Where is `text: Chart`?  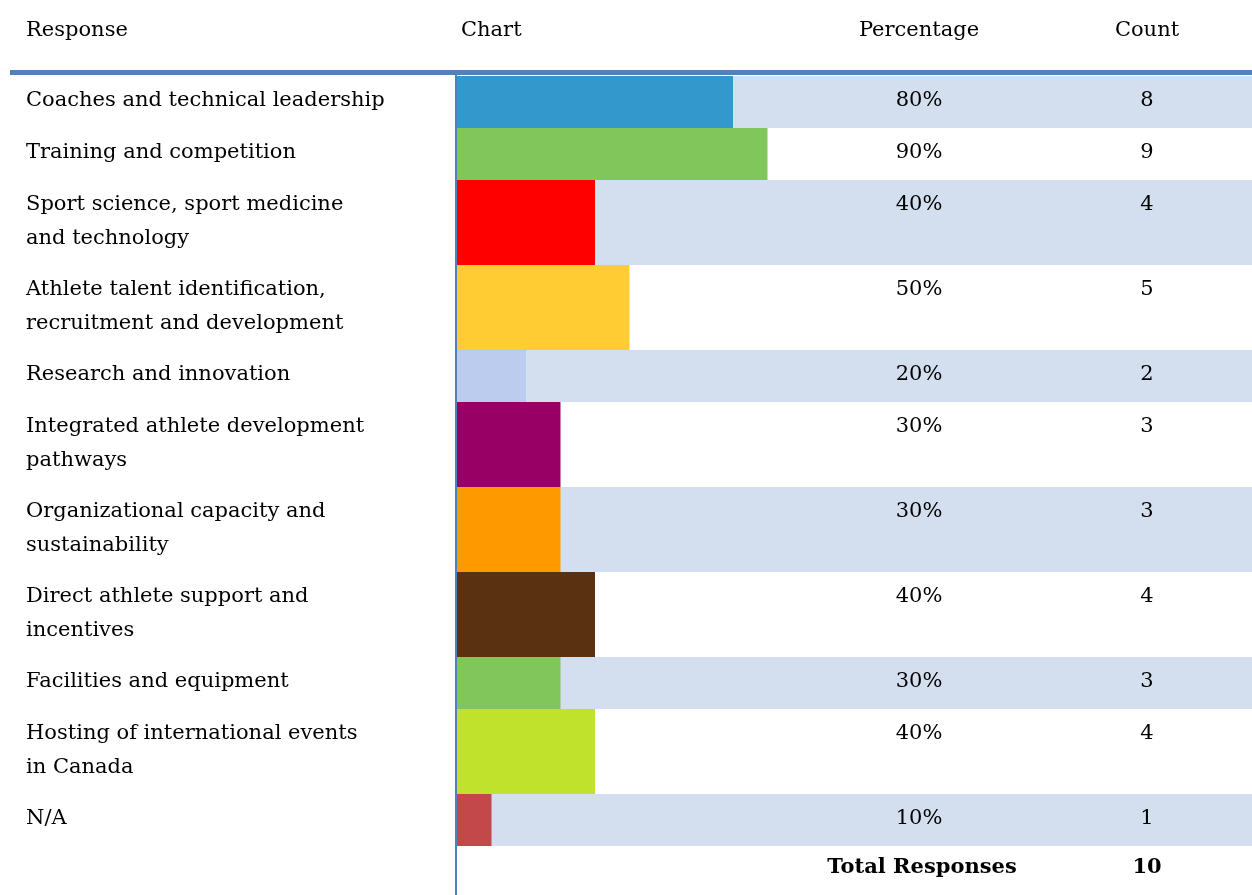
text: Chart is located at coordinates (492, 29).